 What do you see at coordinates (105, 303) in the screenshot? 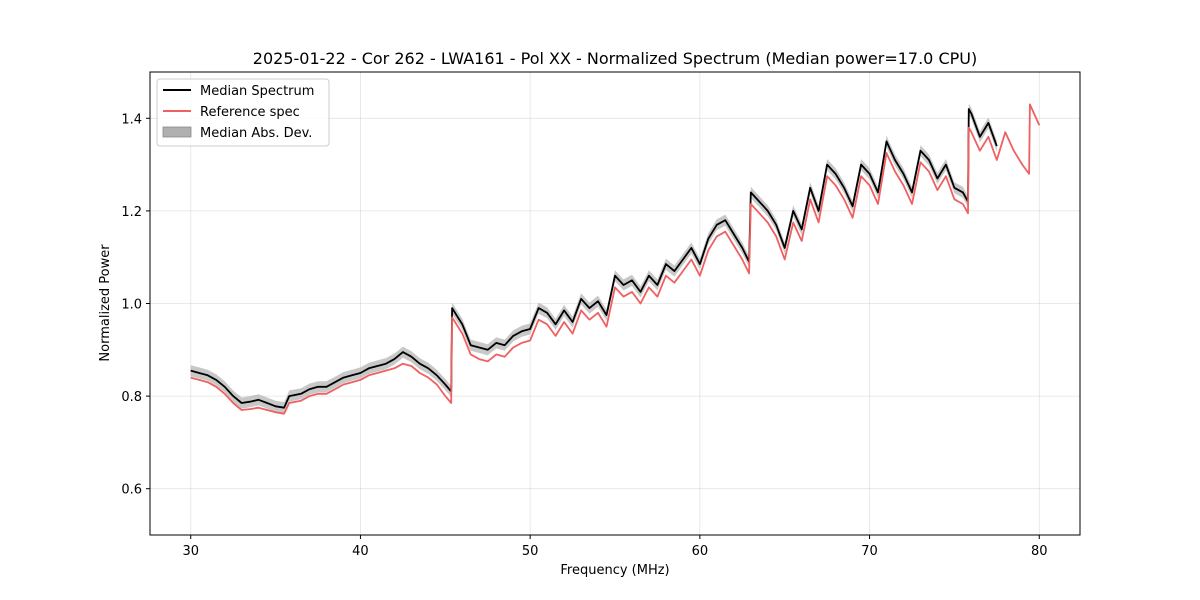
I see `y-axis-label: Normalized Power` at bounding box center [105, 303].